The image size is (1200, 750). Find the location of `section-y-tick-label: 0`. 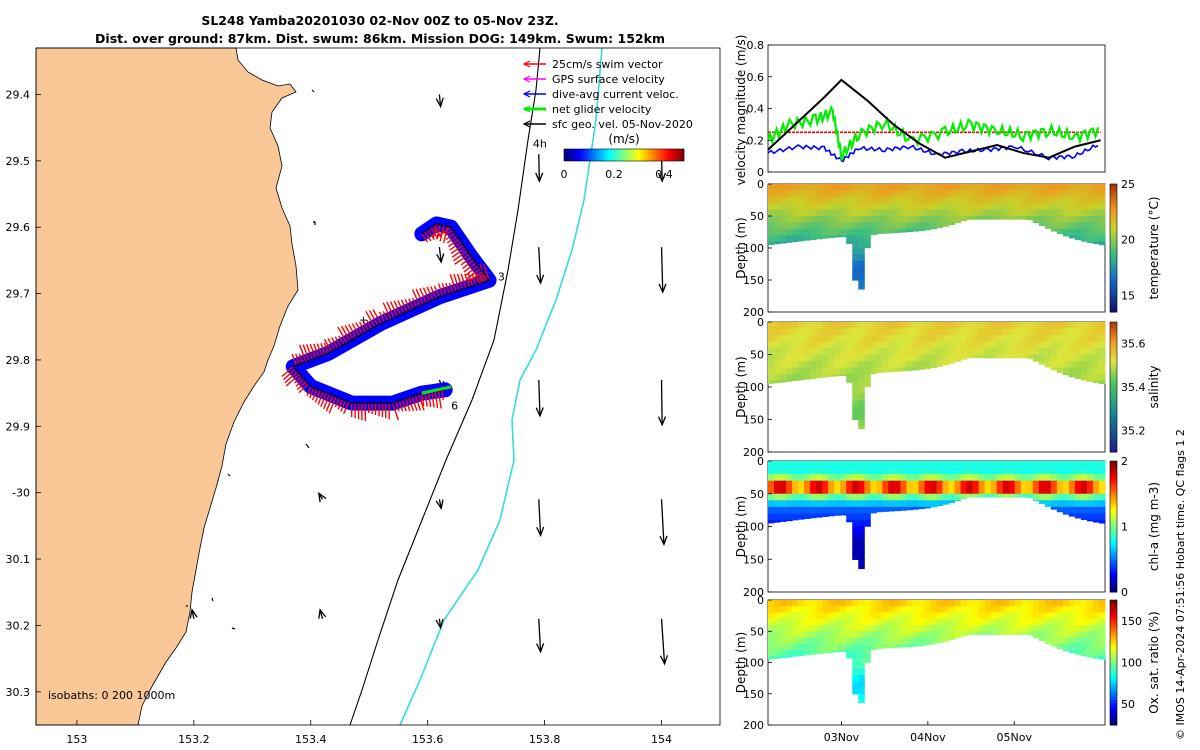

section-y-tick-label: 0 is located at coordinates (760, 322).